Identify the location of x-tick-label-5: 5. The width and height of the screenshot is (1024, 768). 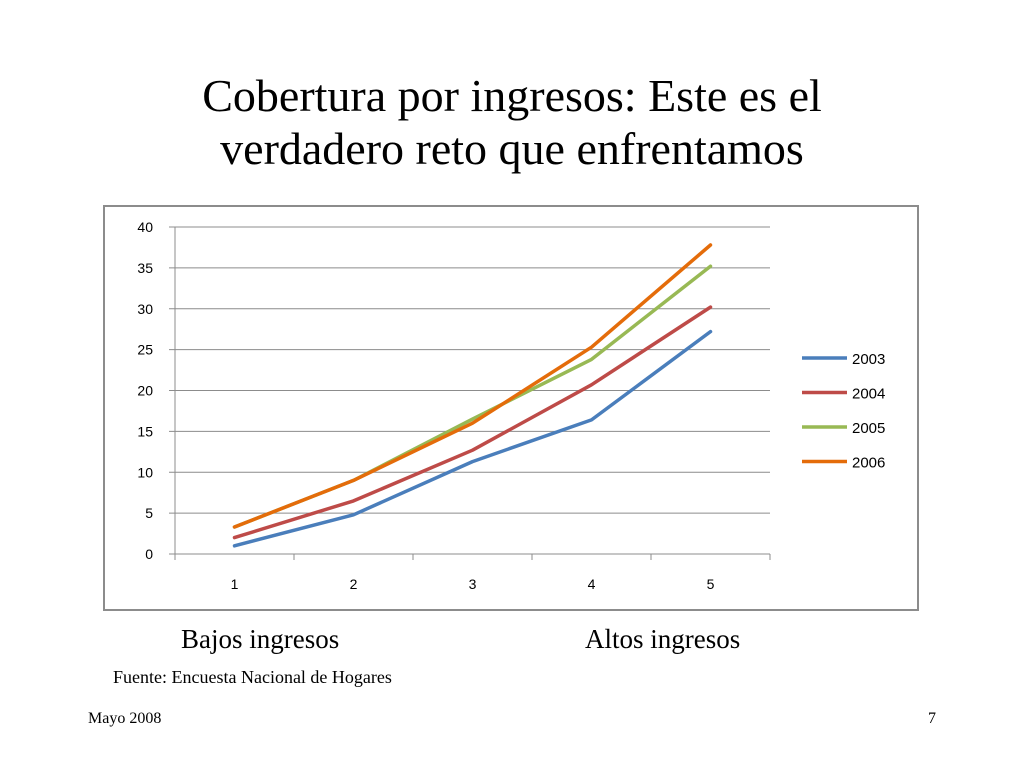
(711, 584).